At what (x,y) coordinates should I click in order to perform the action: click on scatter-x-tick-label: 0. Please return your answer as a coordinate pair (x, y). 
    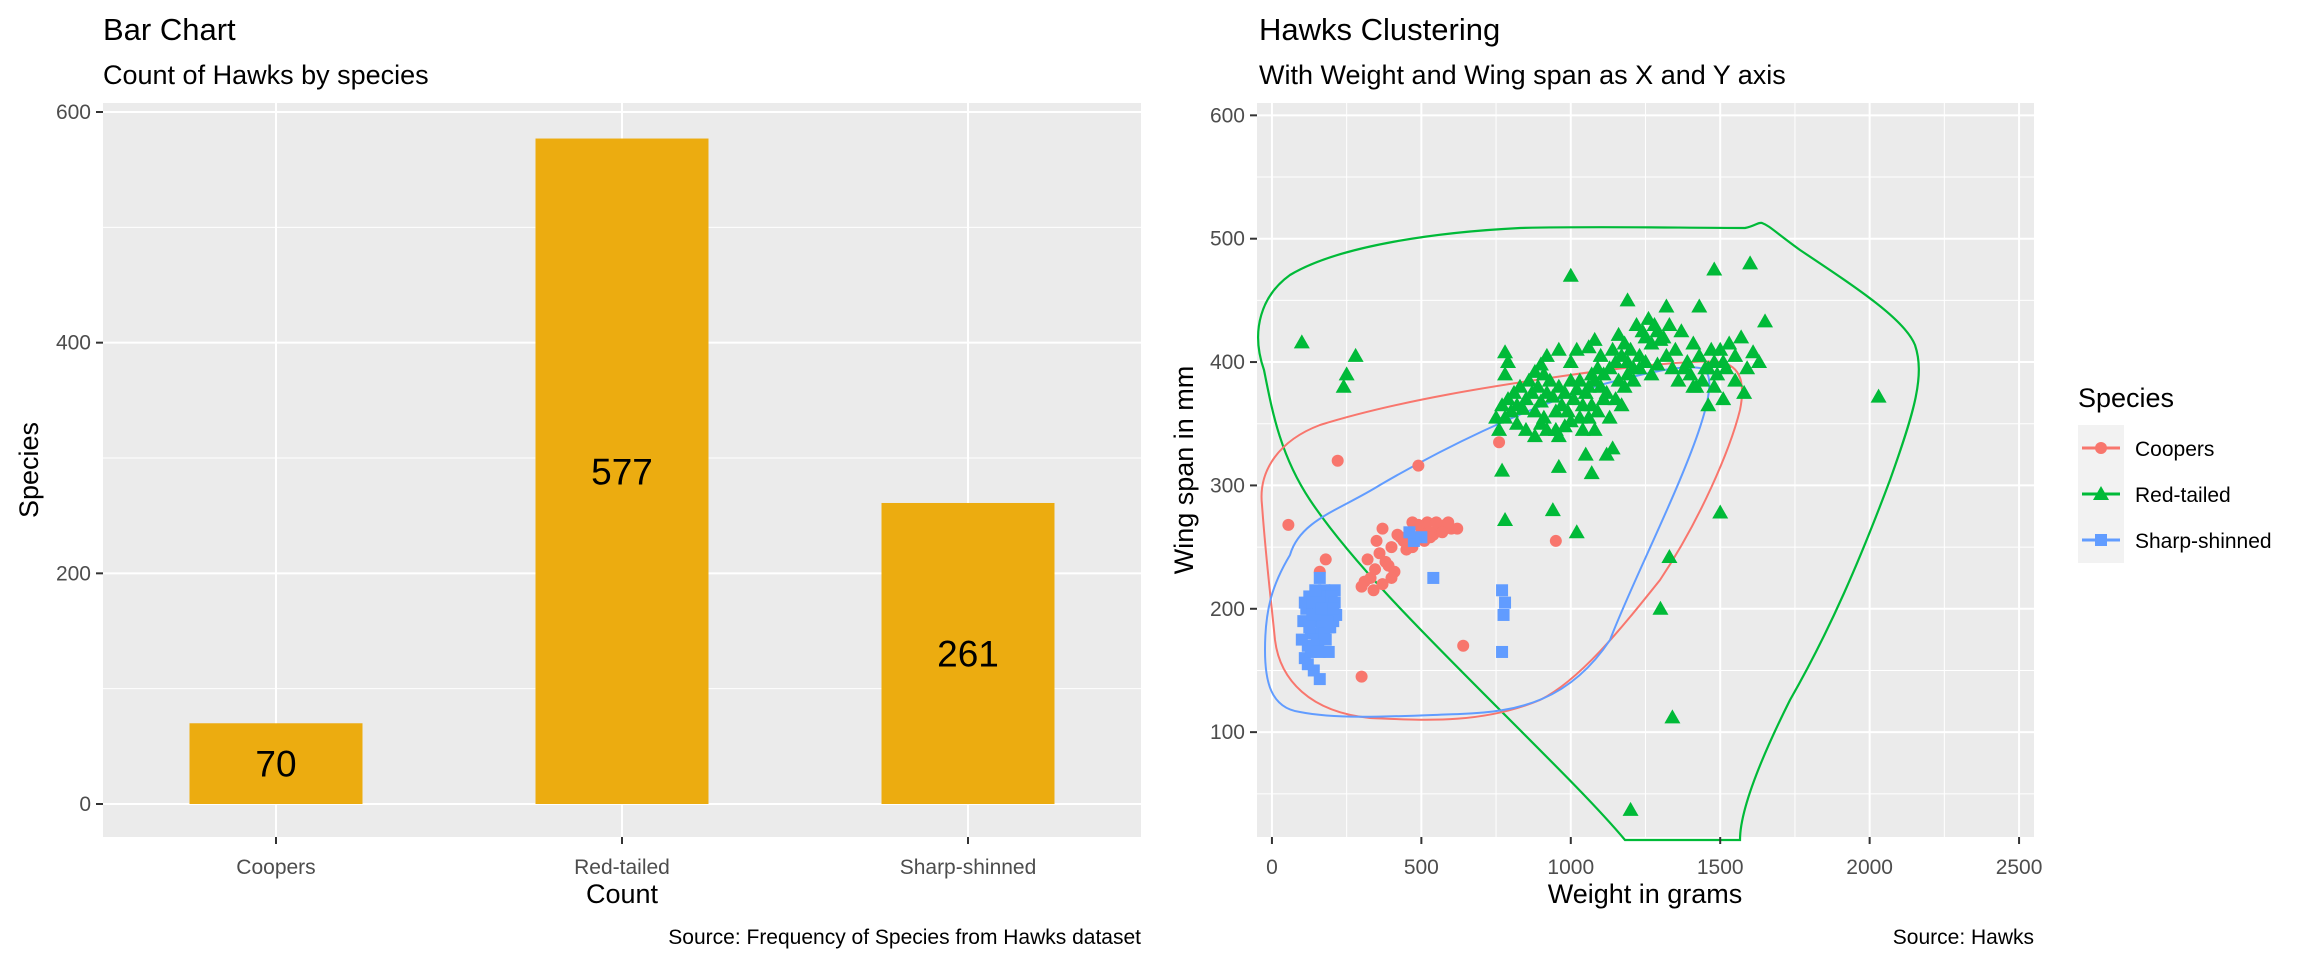
    Looking at the image, I should click on (1272, 867).